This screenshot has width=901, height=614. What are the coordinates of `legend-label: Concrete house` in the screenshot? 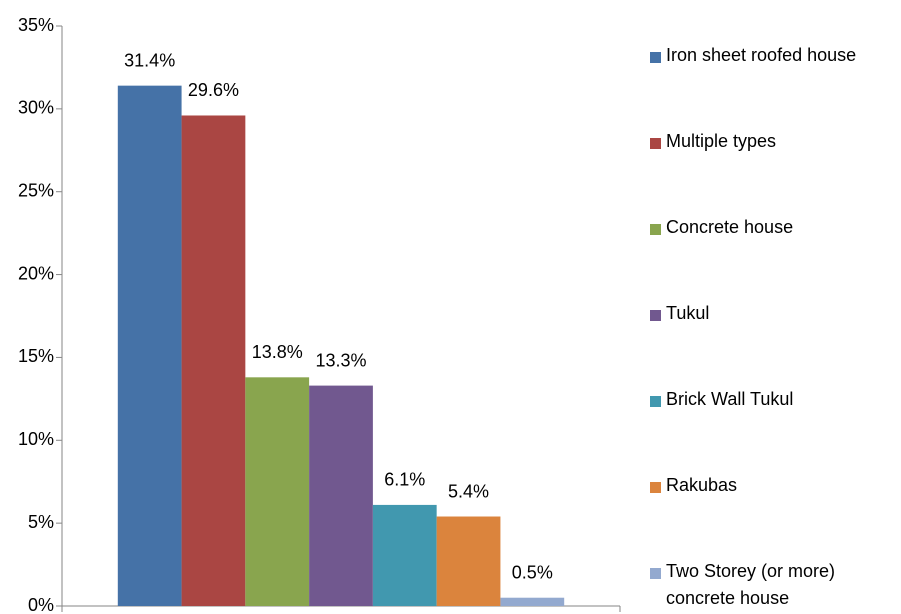 It's located at (730, 227).